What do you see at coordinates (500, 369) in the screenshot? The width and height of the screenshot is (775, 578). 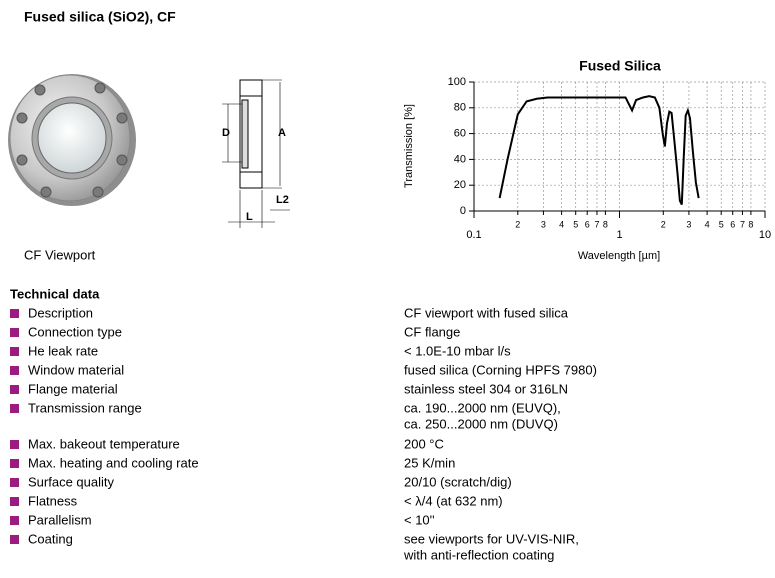 I see `row-value: fused silica (Corning HPFS 7980)` at bounding box center [500, 369].